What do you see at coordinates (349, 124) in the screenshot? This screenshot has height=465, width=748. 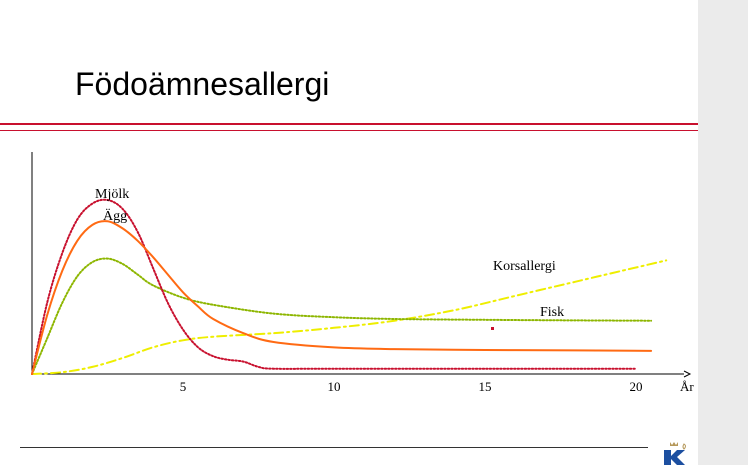 I see `title-rule-top` at bounding box center [349, 124].